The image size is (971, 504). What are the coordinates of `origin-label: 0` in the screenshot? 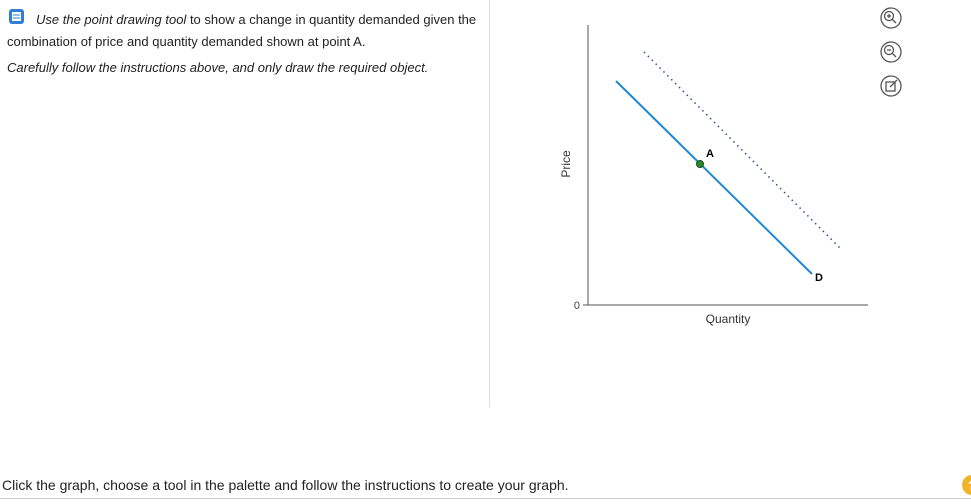 It's located at (577, 306).